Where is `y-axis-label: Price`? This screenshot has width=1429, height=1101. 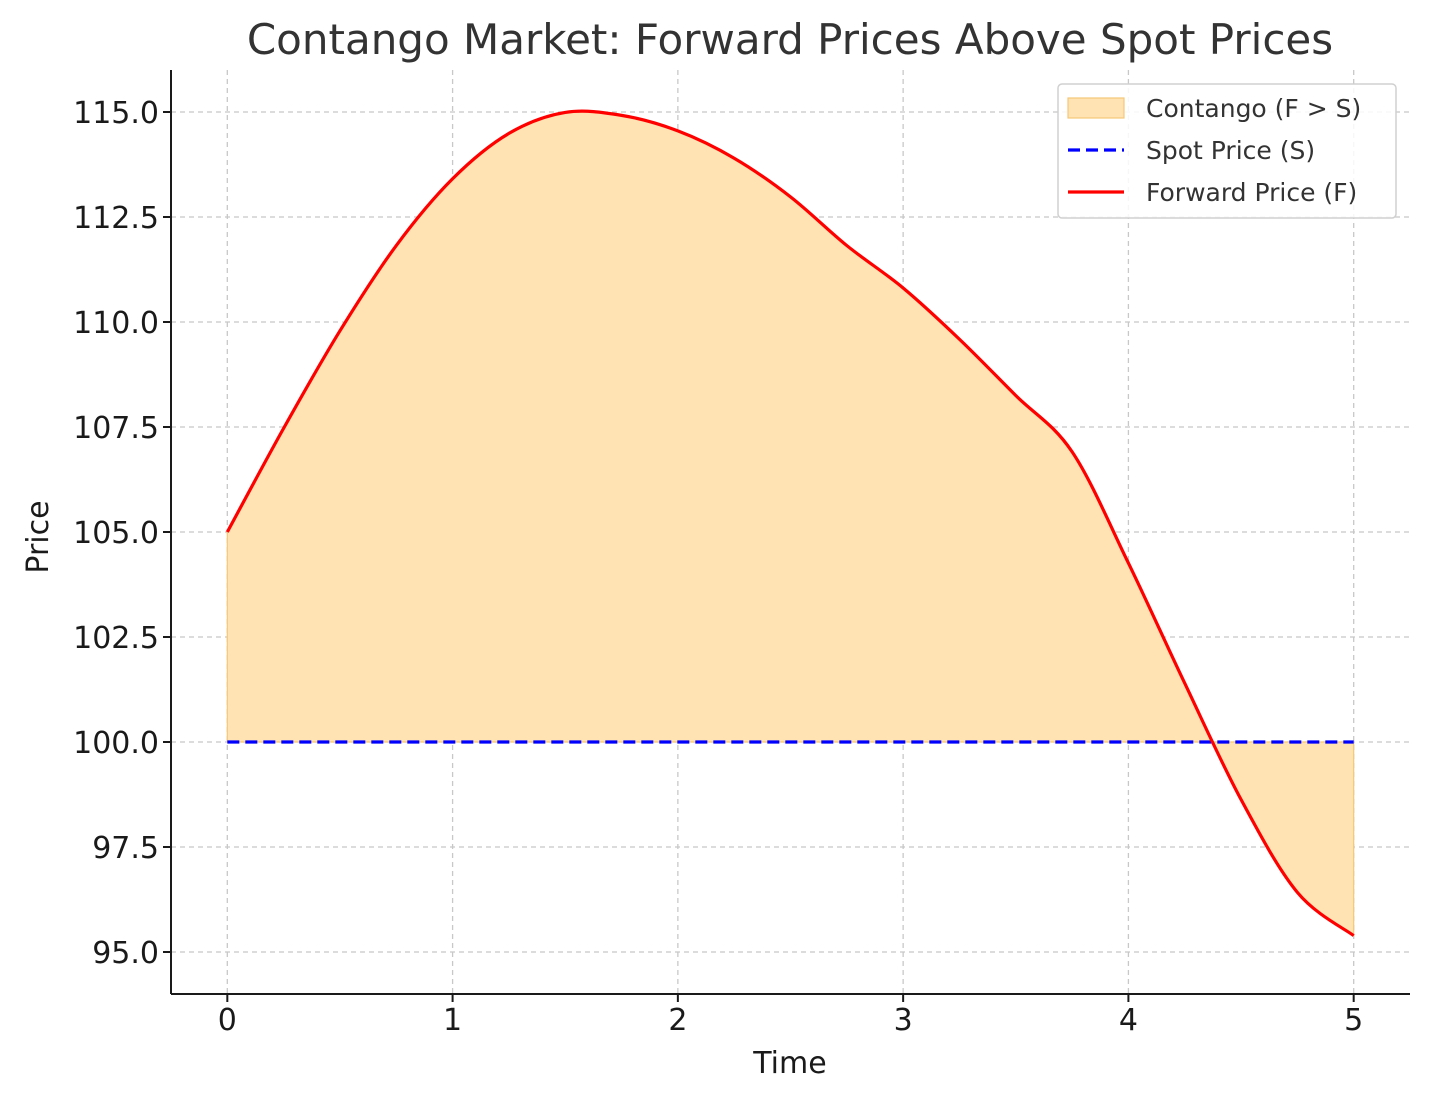
y-axis-label: Price is located at coordinates (38, 536).